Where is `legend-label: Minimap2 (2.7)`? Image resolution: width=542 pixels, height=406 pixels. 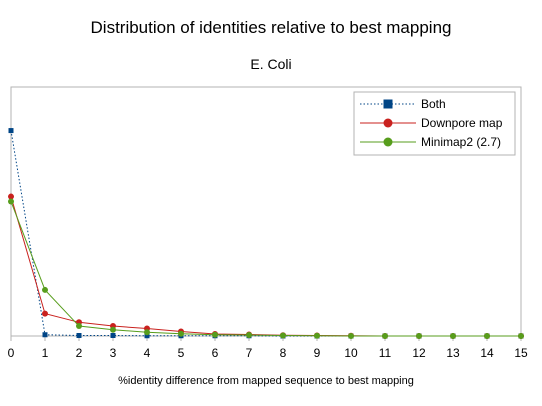 legend-label: Minimap2 (2.7) is located at coordinates (461, 142).